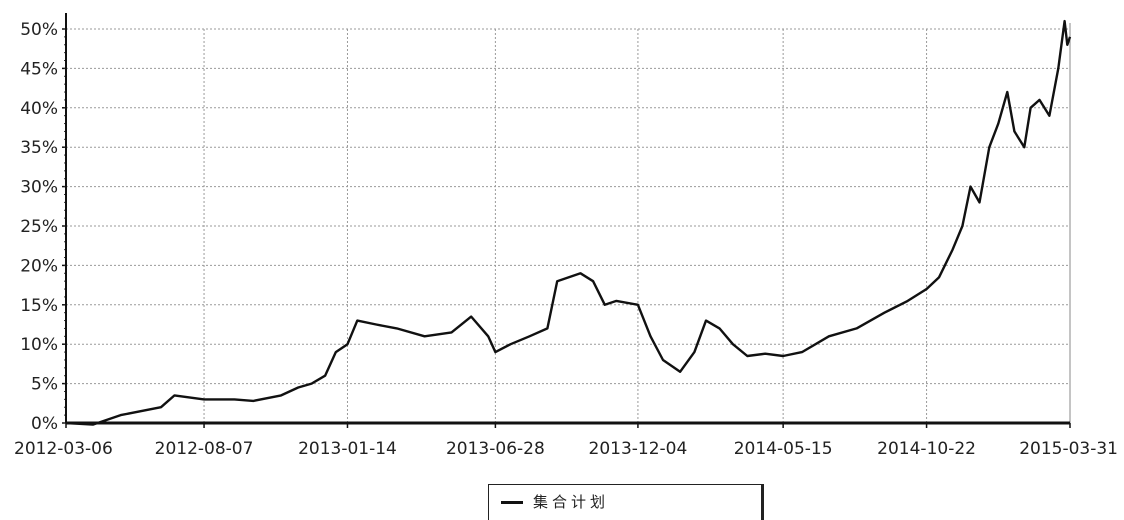 Image resolution: width=1124 pixels, height=520 pixels. I want to click on y-tick-label: 40%, so click(39, 109).